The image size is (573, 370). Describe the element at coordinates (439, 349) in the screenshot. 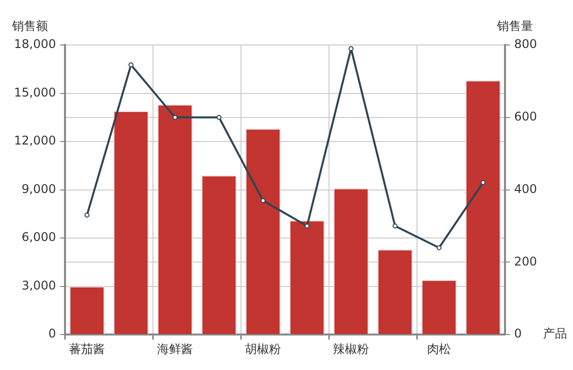

I see `x-tick-label: 肉松` at that location.